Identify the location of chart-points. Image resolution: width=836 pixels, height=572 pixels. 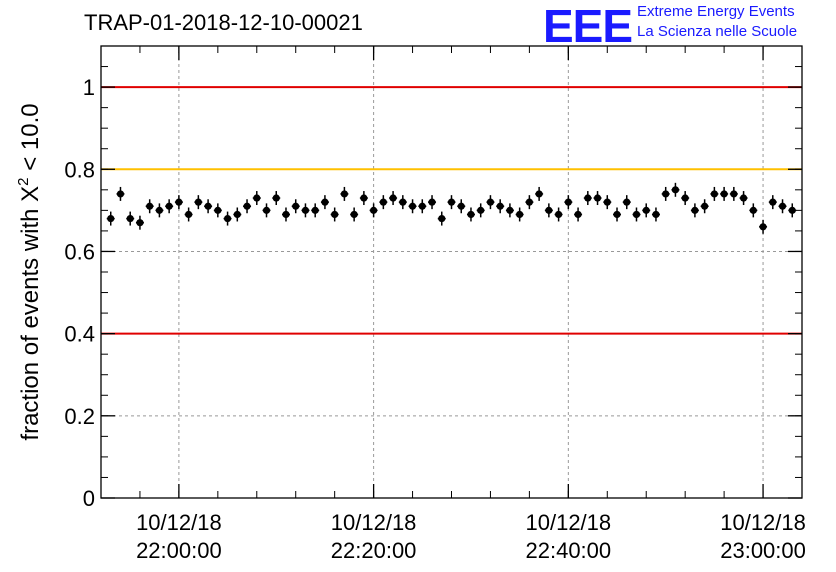
(451, 208).